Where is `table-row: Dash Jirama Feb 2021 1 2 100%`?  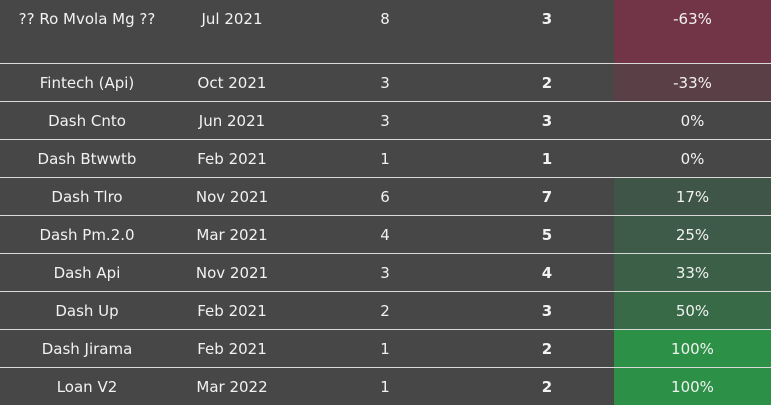
table-row: Dash Jirama Feb 2021 1 2 100% is located at coordinates (385, 349).